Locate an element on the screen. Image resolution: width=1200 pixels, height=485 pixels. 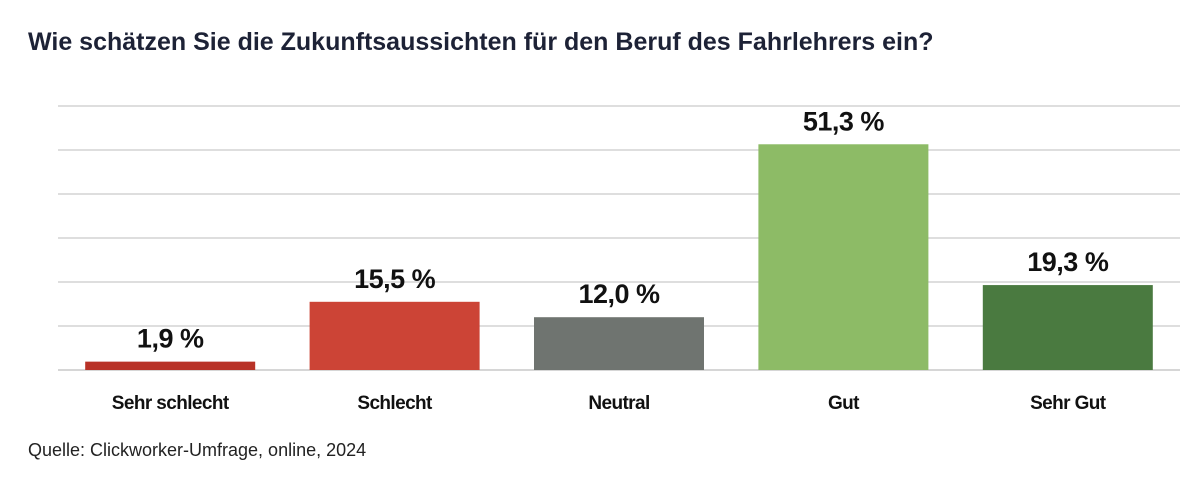
value-label: 12,0 % is located at coordinates (619, 294).